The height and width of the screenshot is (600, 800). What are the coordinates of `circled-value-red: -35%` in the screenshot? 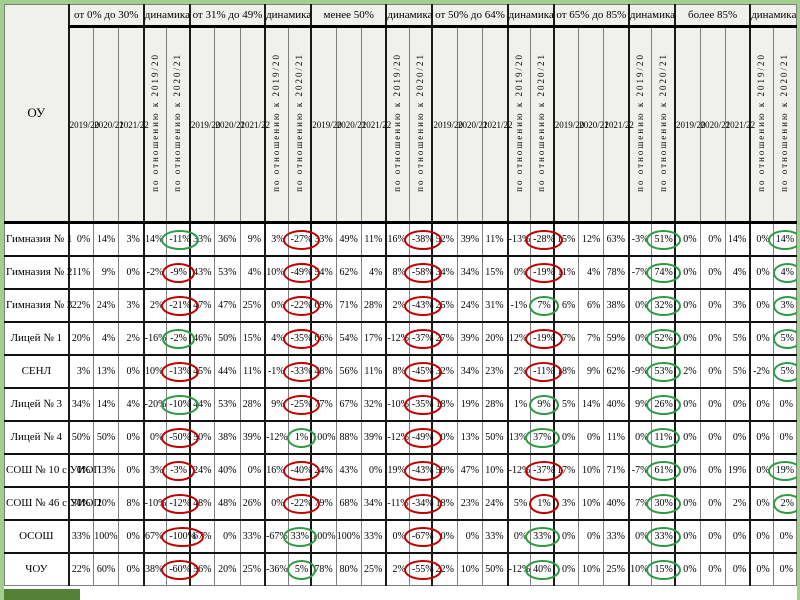 It's located at (422, 404).